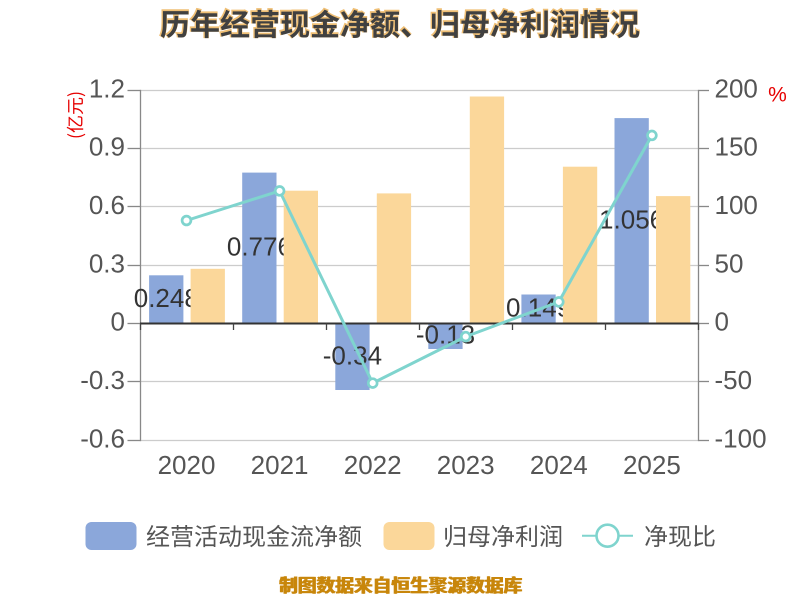 This screenshot has width=800, height=600. What do you see at coordinates (352, 355) in the screenshot?
I see `svg-text: -0.34` at bounding box center [352, 355].